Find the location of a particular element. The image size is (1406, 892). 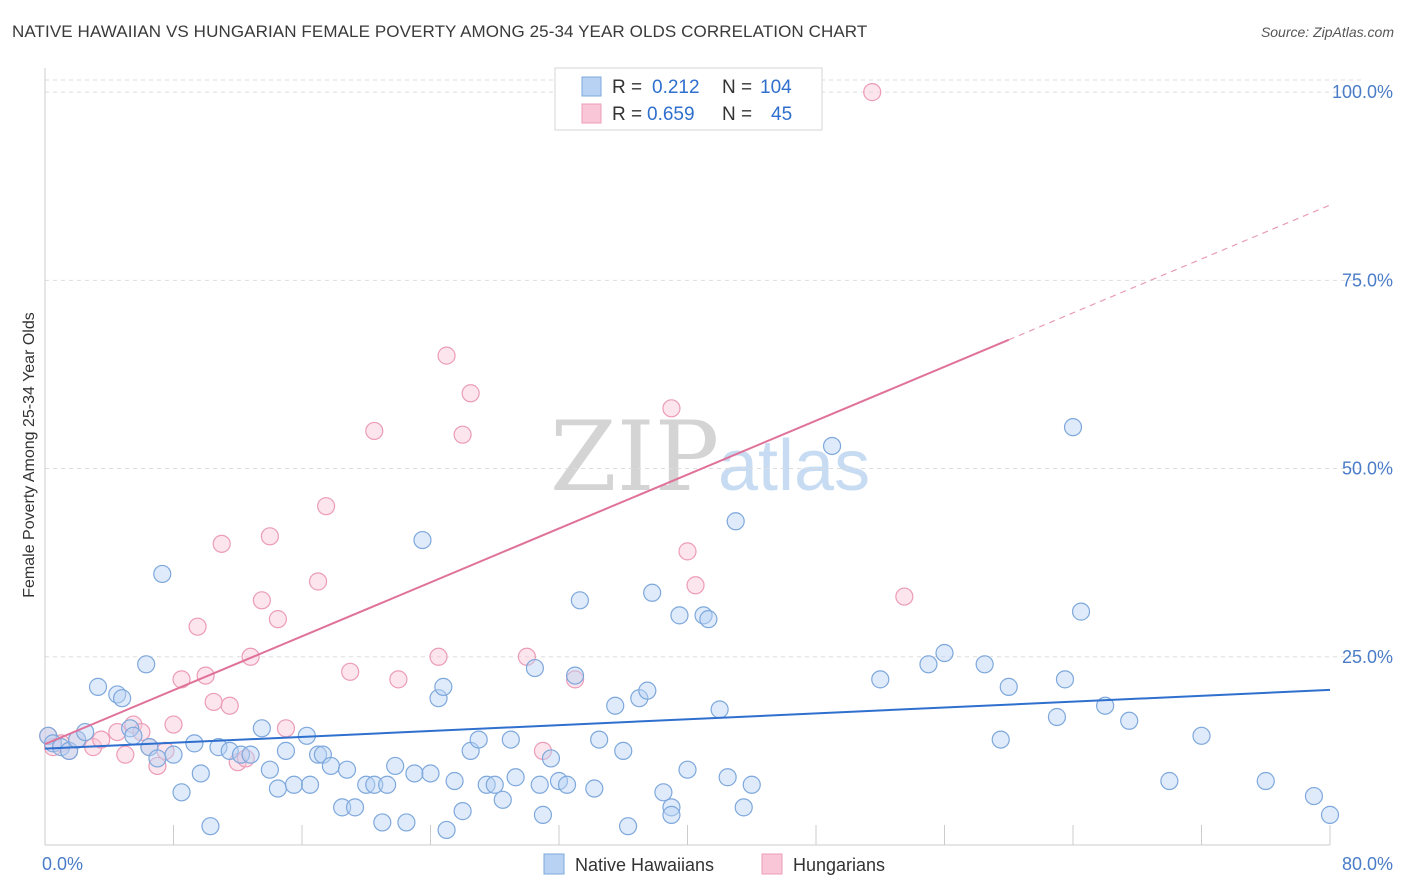

watermark: ZIP atlas is located at coordinates (710, 457).